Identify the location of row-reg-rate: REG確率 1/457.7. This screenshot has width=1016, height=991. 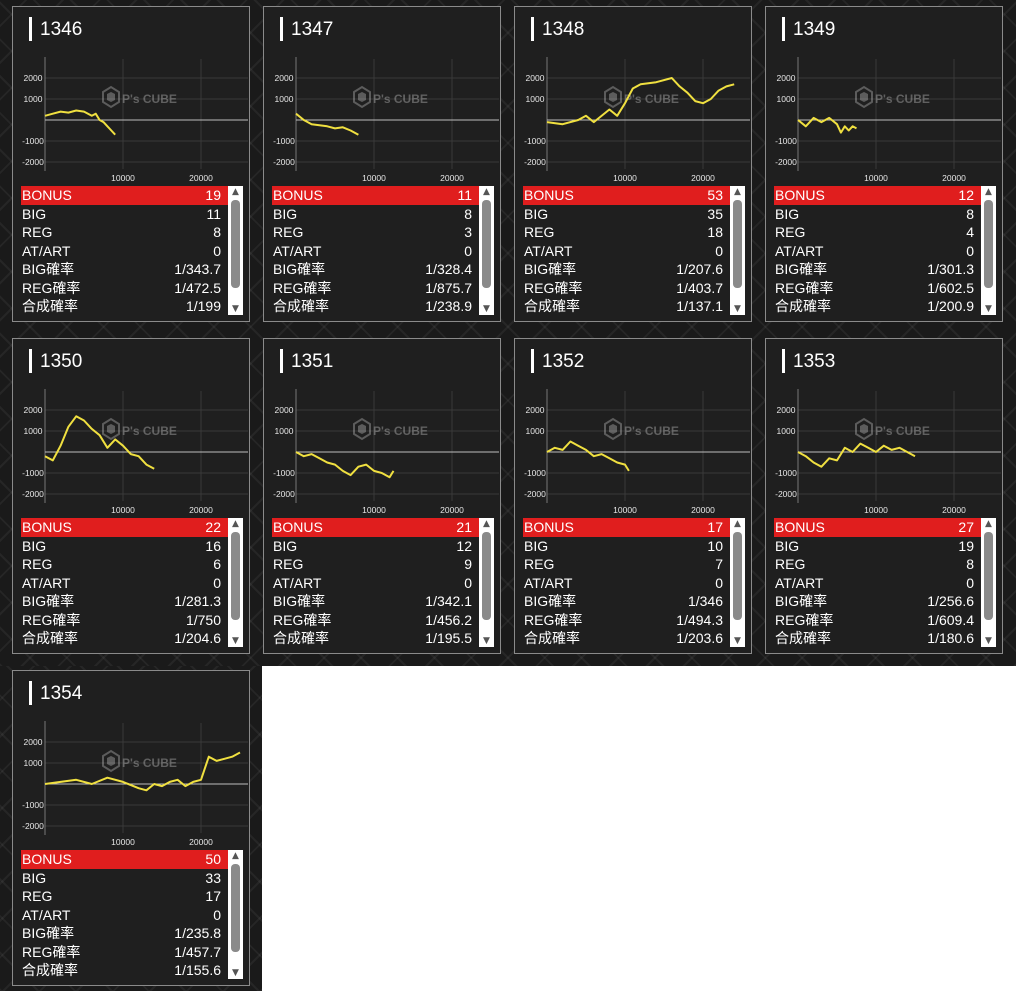
(124, 952).